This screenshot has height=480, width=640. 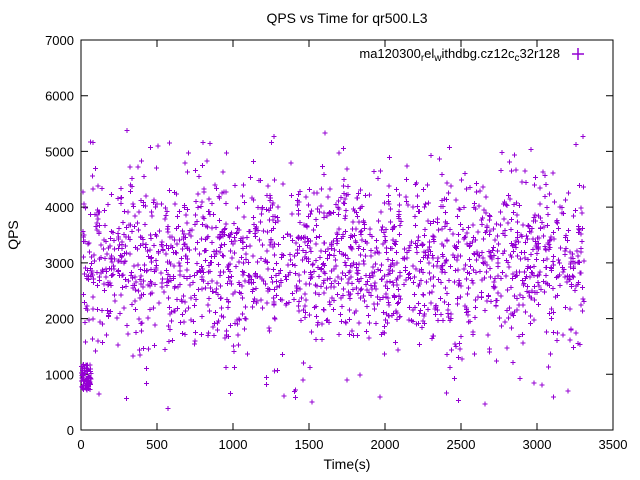 What do you see at coordinates (613, 444) in the screenshot?
I see `x-tick-label: 3500` at bounding box center [613, 444].